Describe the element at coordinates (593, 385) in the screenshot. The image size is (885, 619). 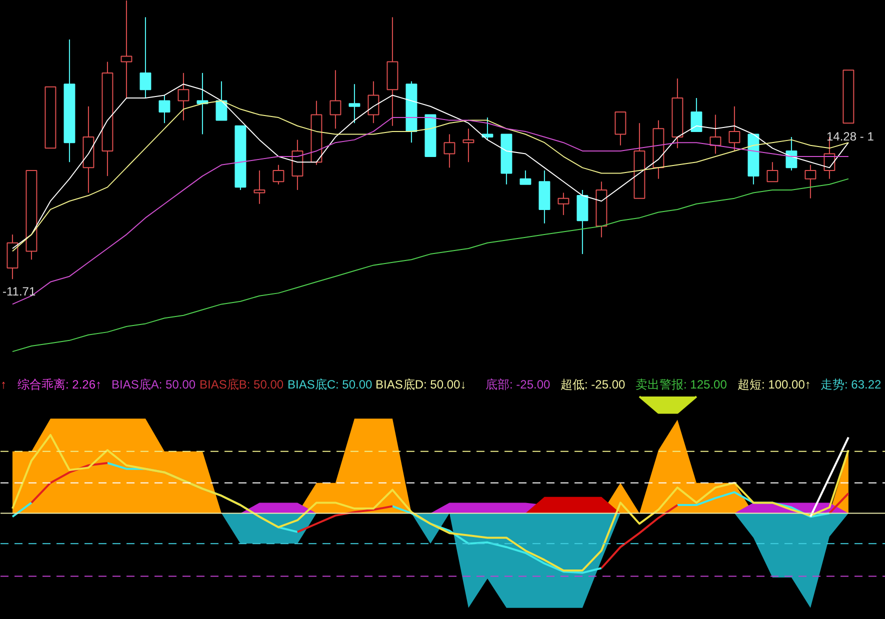
I see `text: 超低: -25.00` at that location.